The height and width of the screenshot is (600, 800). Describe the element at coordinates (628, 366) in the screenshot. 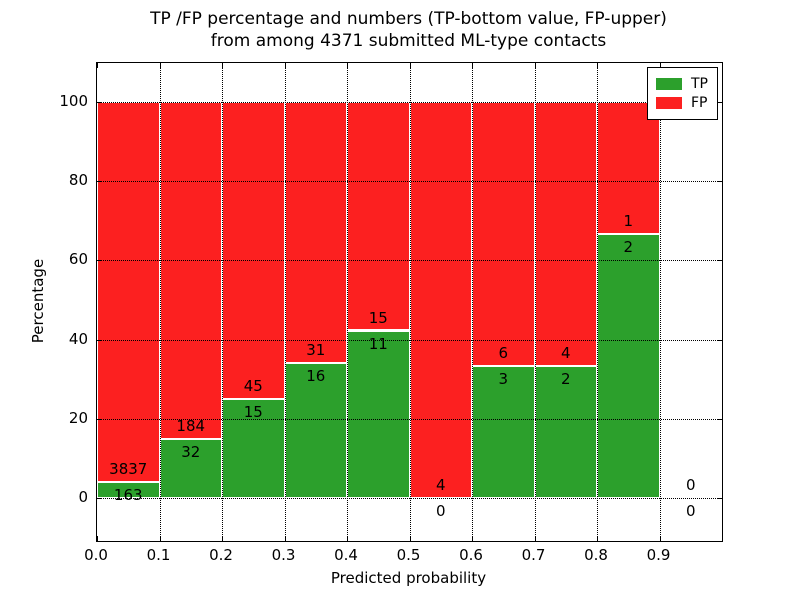

I see `bar-tp-segment-bin8` at that location.